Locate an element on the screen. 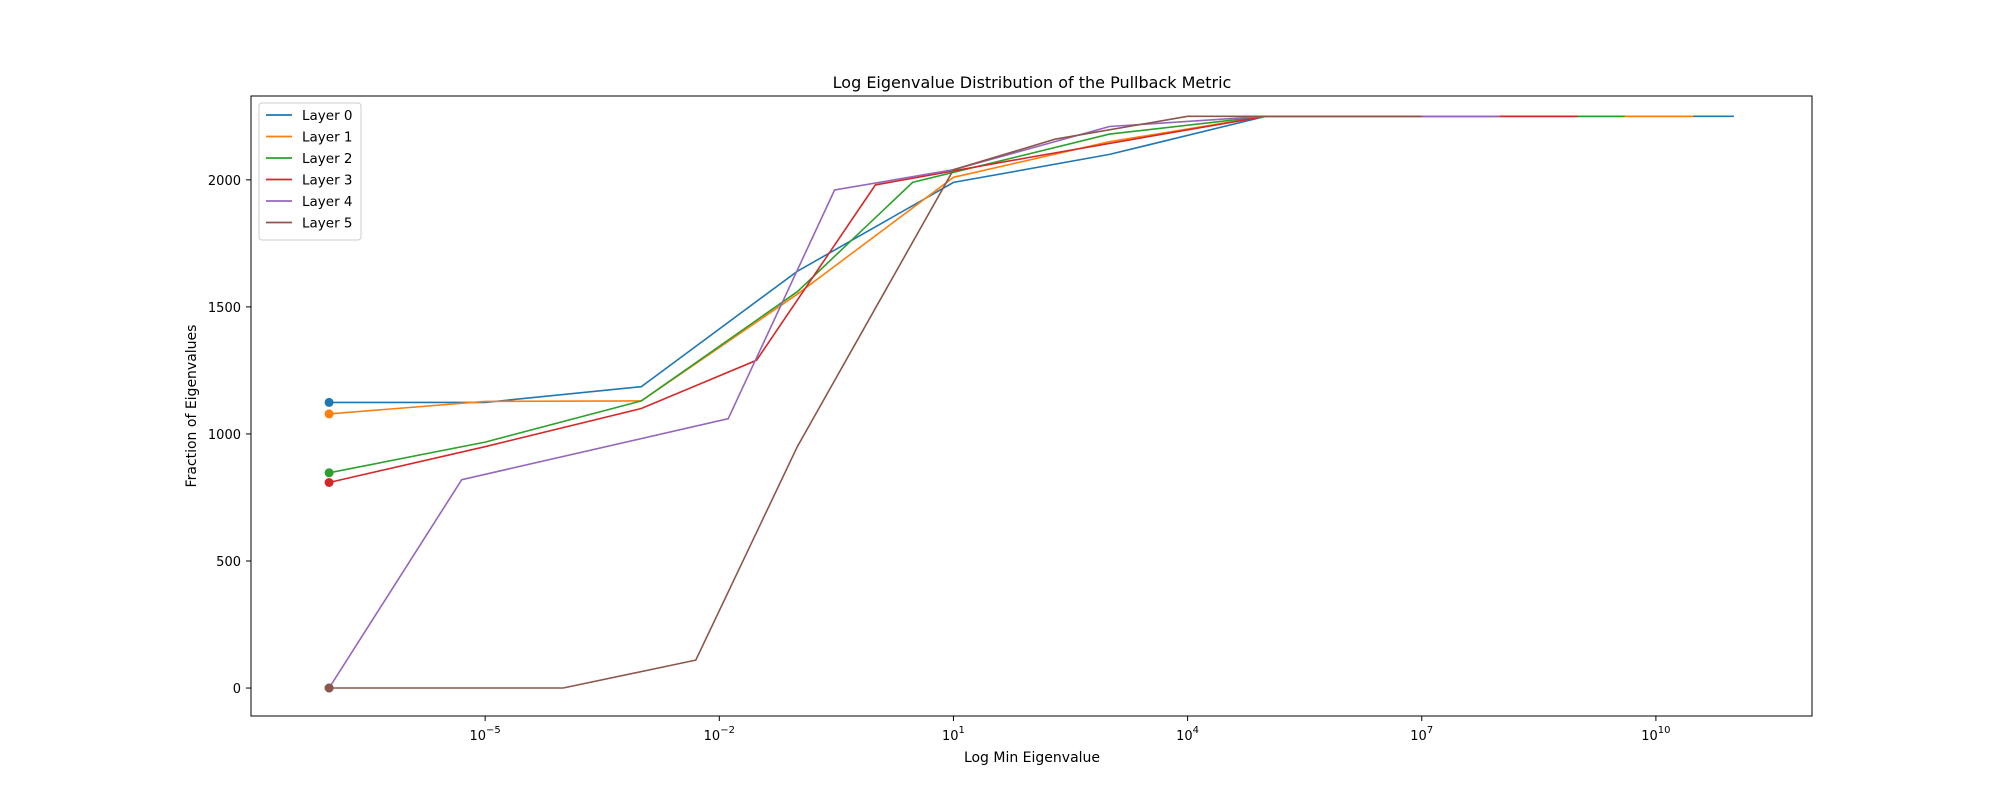  x-tick-label: 10⁷ is located at coordinates (1421, 734).